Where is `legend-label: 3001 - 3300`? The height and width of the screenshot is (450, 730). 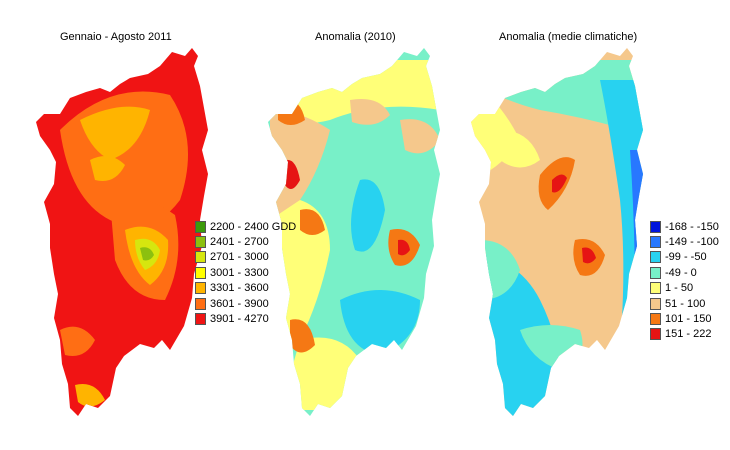
legend-label: 3001 - 3300 is located at coordinates (239, 272).